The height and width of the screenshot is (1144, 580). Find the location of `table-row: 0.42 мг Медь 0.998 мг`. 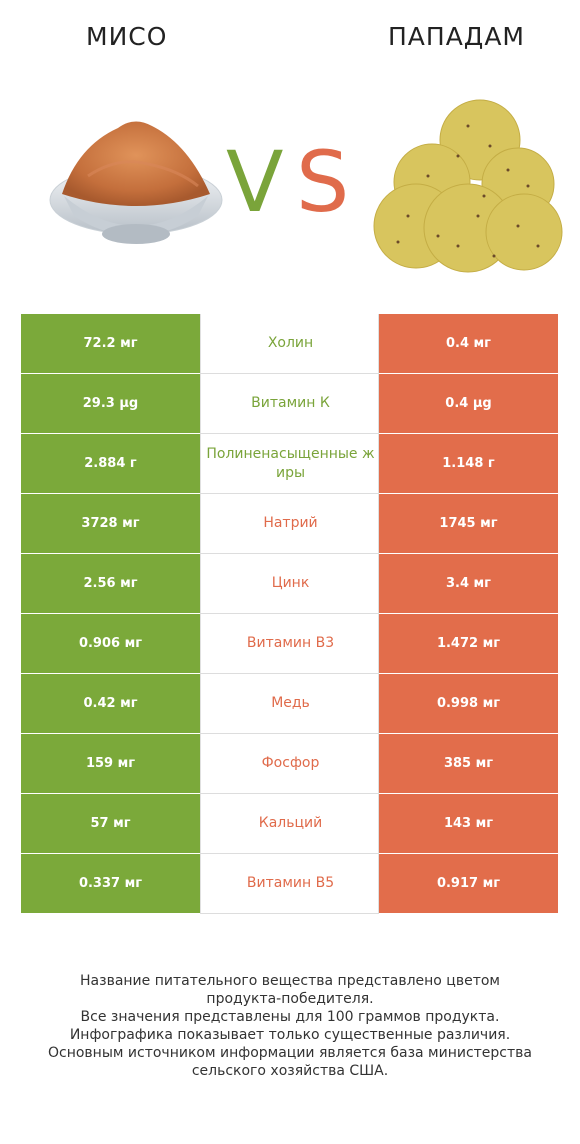

table-row: 0.42 мг Медь 0.998 мг is located at coordinates (289, 704).